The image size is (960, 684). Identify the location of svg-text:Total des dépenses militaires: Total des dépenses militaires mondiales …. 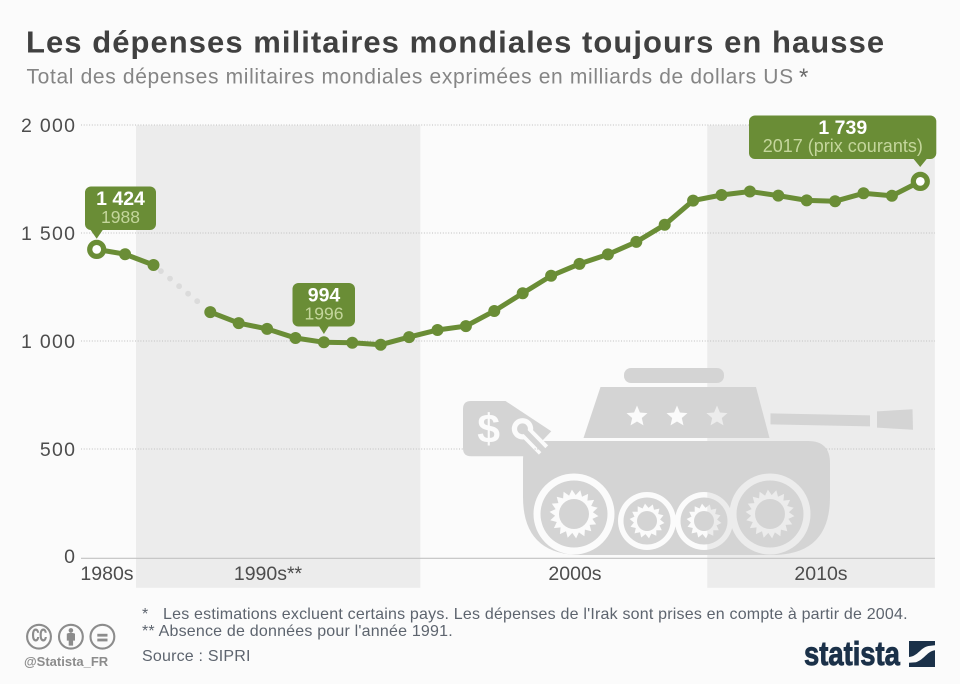
(410, 77).